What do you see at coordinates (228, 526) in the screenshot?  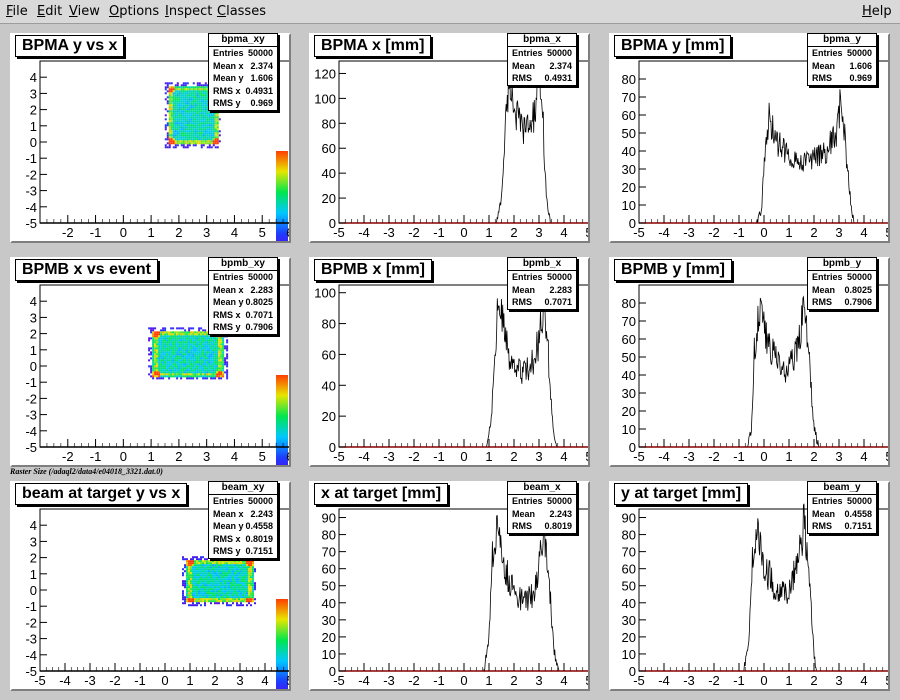 I see `stats-label: Mean y` at bounding box center [228, 526].